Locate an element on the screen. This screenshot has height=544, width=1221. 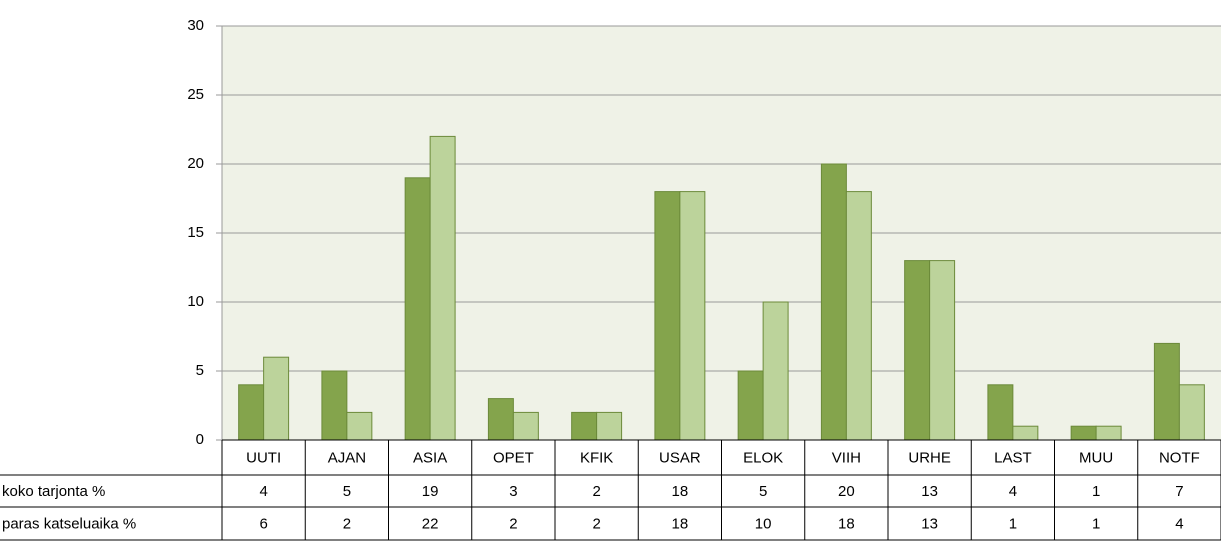
y-tick-label: 20 is located at coordinates (195, 163).